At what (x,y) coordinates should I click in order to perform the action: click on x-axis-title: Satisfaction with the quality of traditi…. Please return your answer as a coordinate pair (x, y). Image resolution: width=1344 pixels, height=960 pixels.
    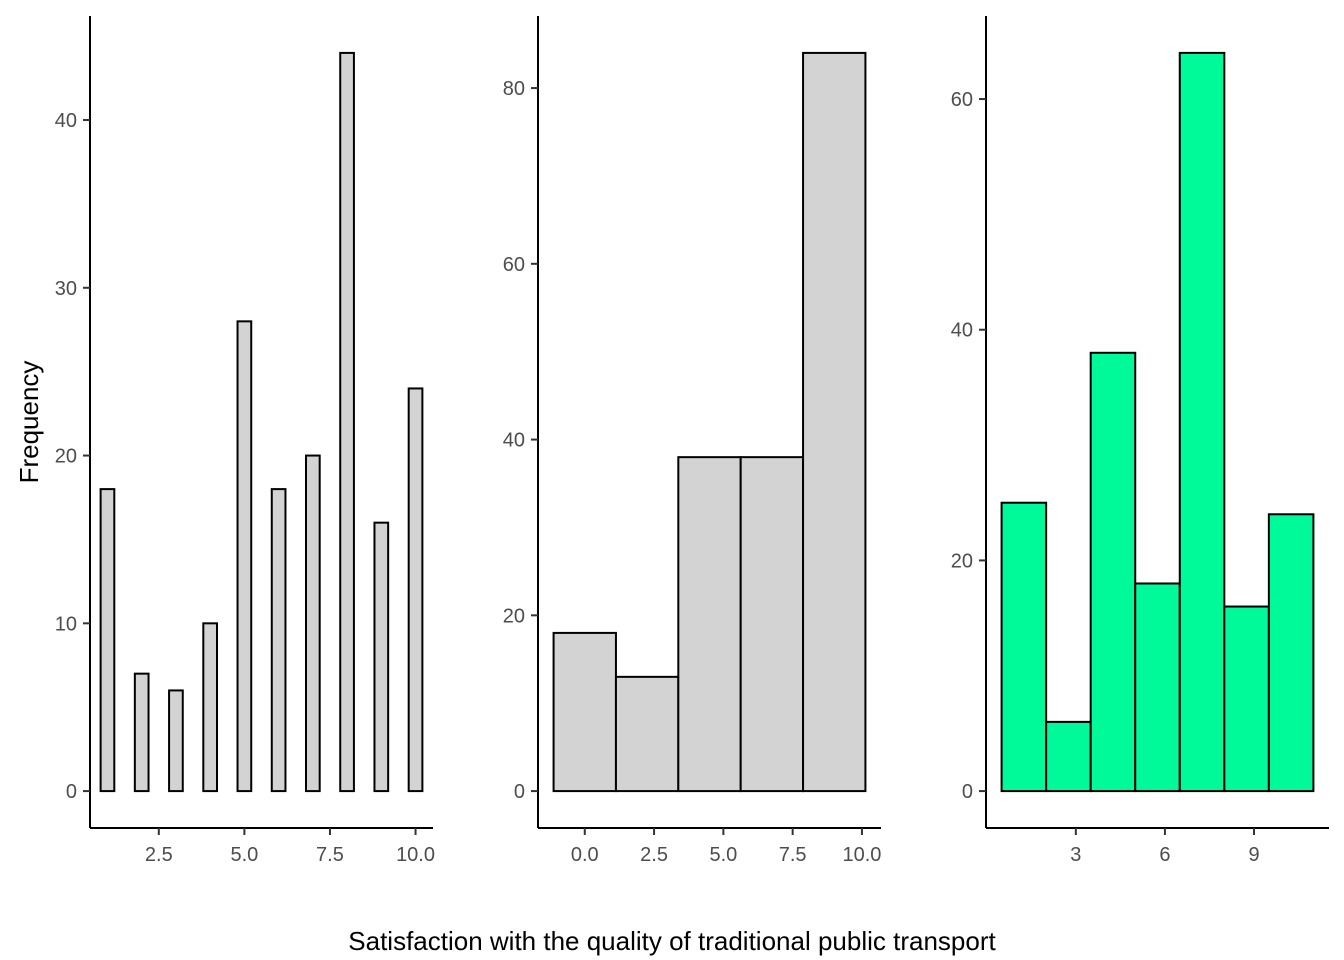
    Looking at the image, I should click on (672, 941).